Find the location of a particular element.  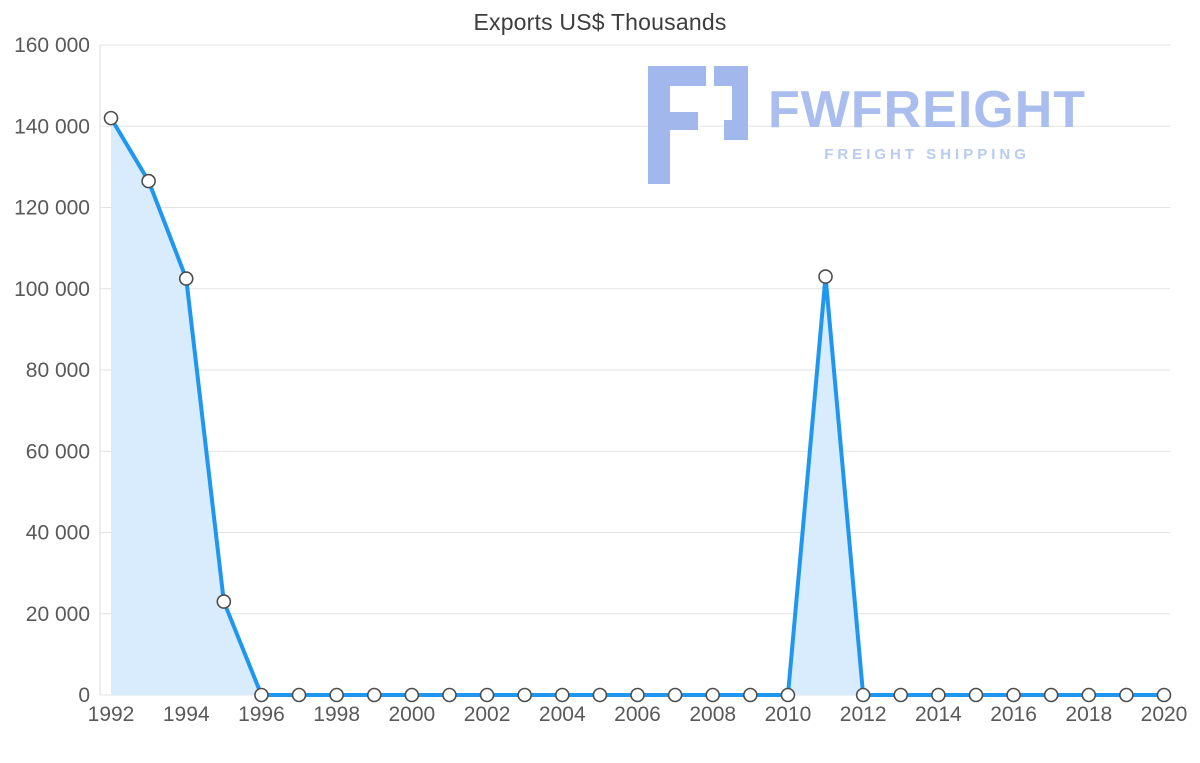

x-axis-label: 1996 is located at coordinates (261, 714).